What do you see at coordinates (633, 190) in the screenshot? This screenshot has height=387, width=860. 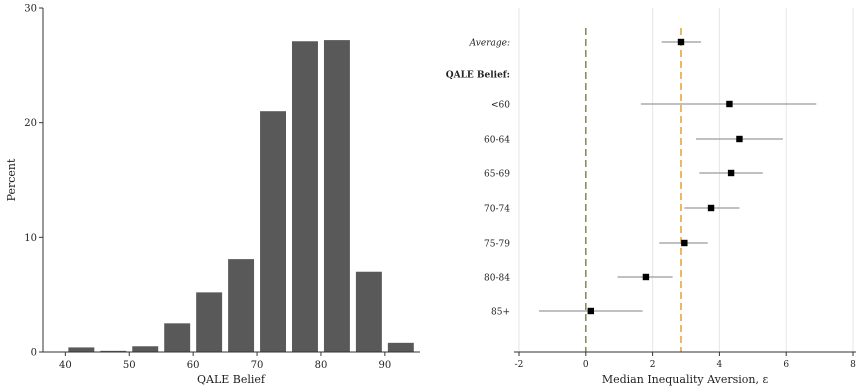 I see `reference-lines` at bounding box center [633, 190].